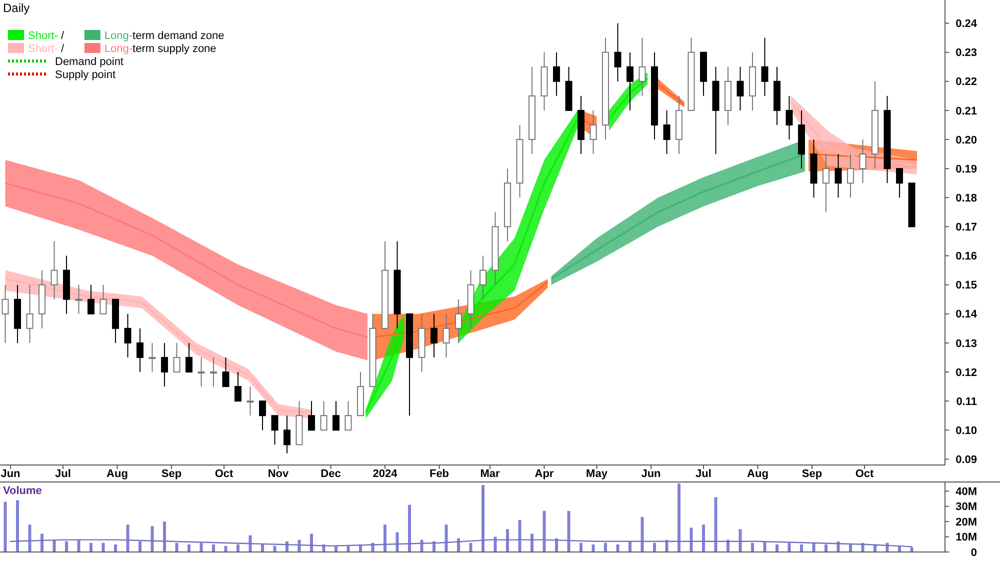 Image resolution: width=1000 pixels, height=562 pixels. What do you see at coordinates (966, 53) in the screenshot?
I see `y-tick-label: 0.23` at bounding box center [966, 53].